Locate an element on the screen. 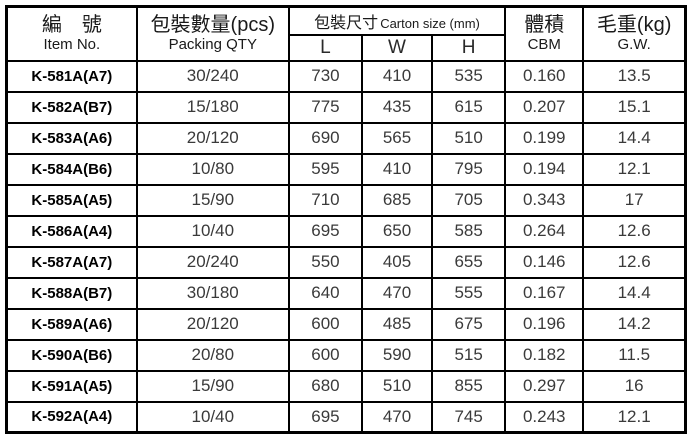 This screenshot has width=692, height=442. header-carton-size-cn: 包裝尺寸 is located at coordinates (346, 23).